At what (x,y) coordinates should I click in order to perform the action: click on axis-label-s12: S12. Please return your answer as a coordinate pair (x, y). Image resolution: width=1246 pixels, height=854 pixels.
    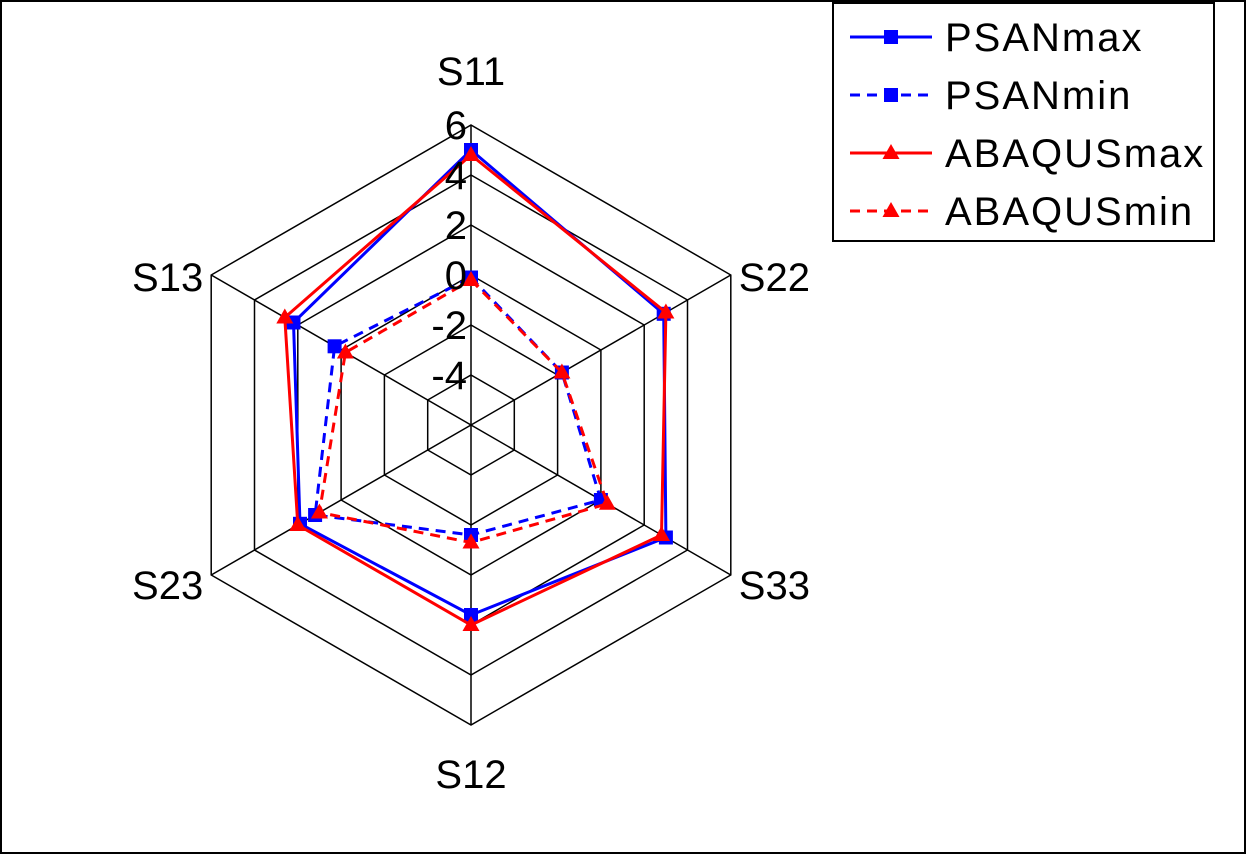
    Looking at the image, I should click on (470, 775).